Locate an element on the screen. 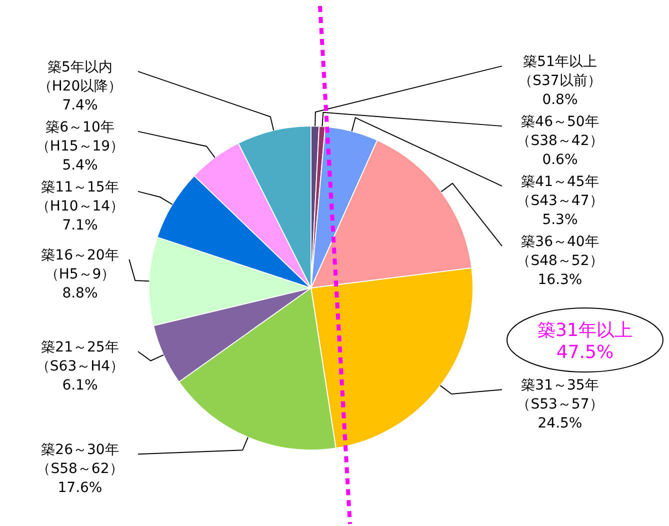  slice-label: 築31～35年（S53～57） is located at coordinates (560, 395).